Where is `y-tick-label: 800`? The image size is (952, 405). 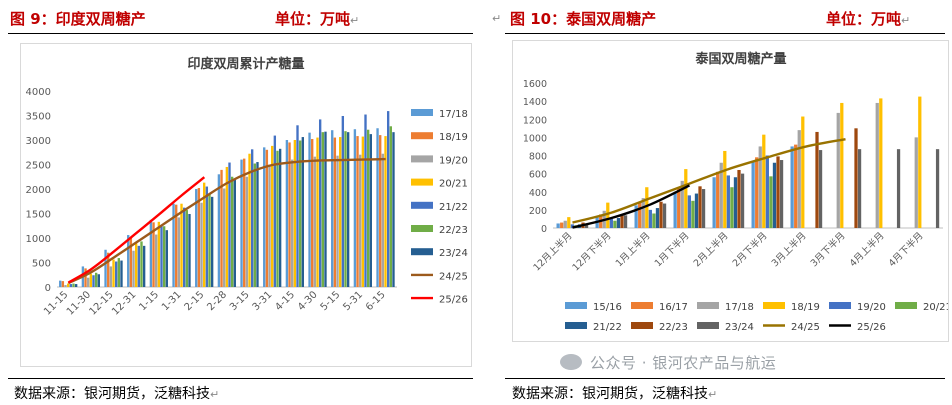 y-tick-label: 800 is located at coordinates (538, 157).